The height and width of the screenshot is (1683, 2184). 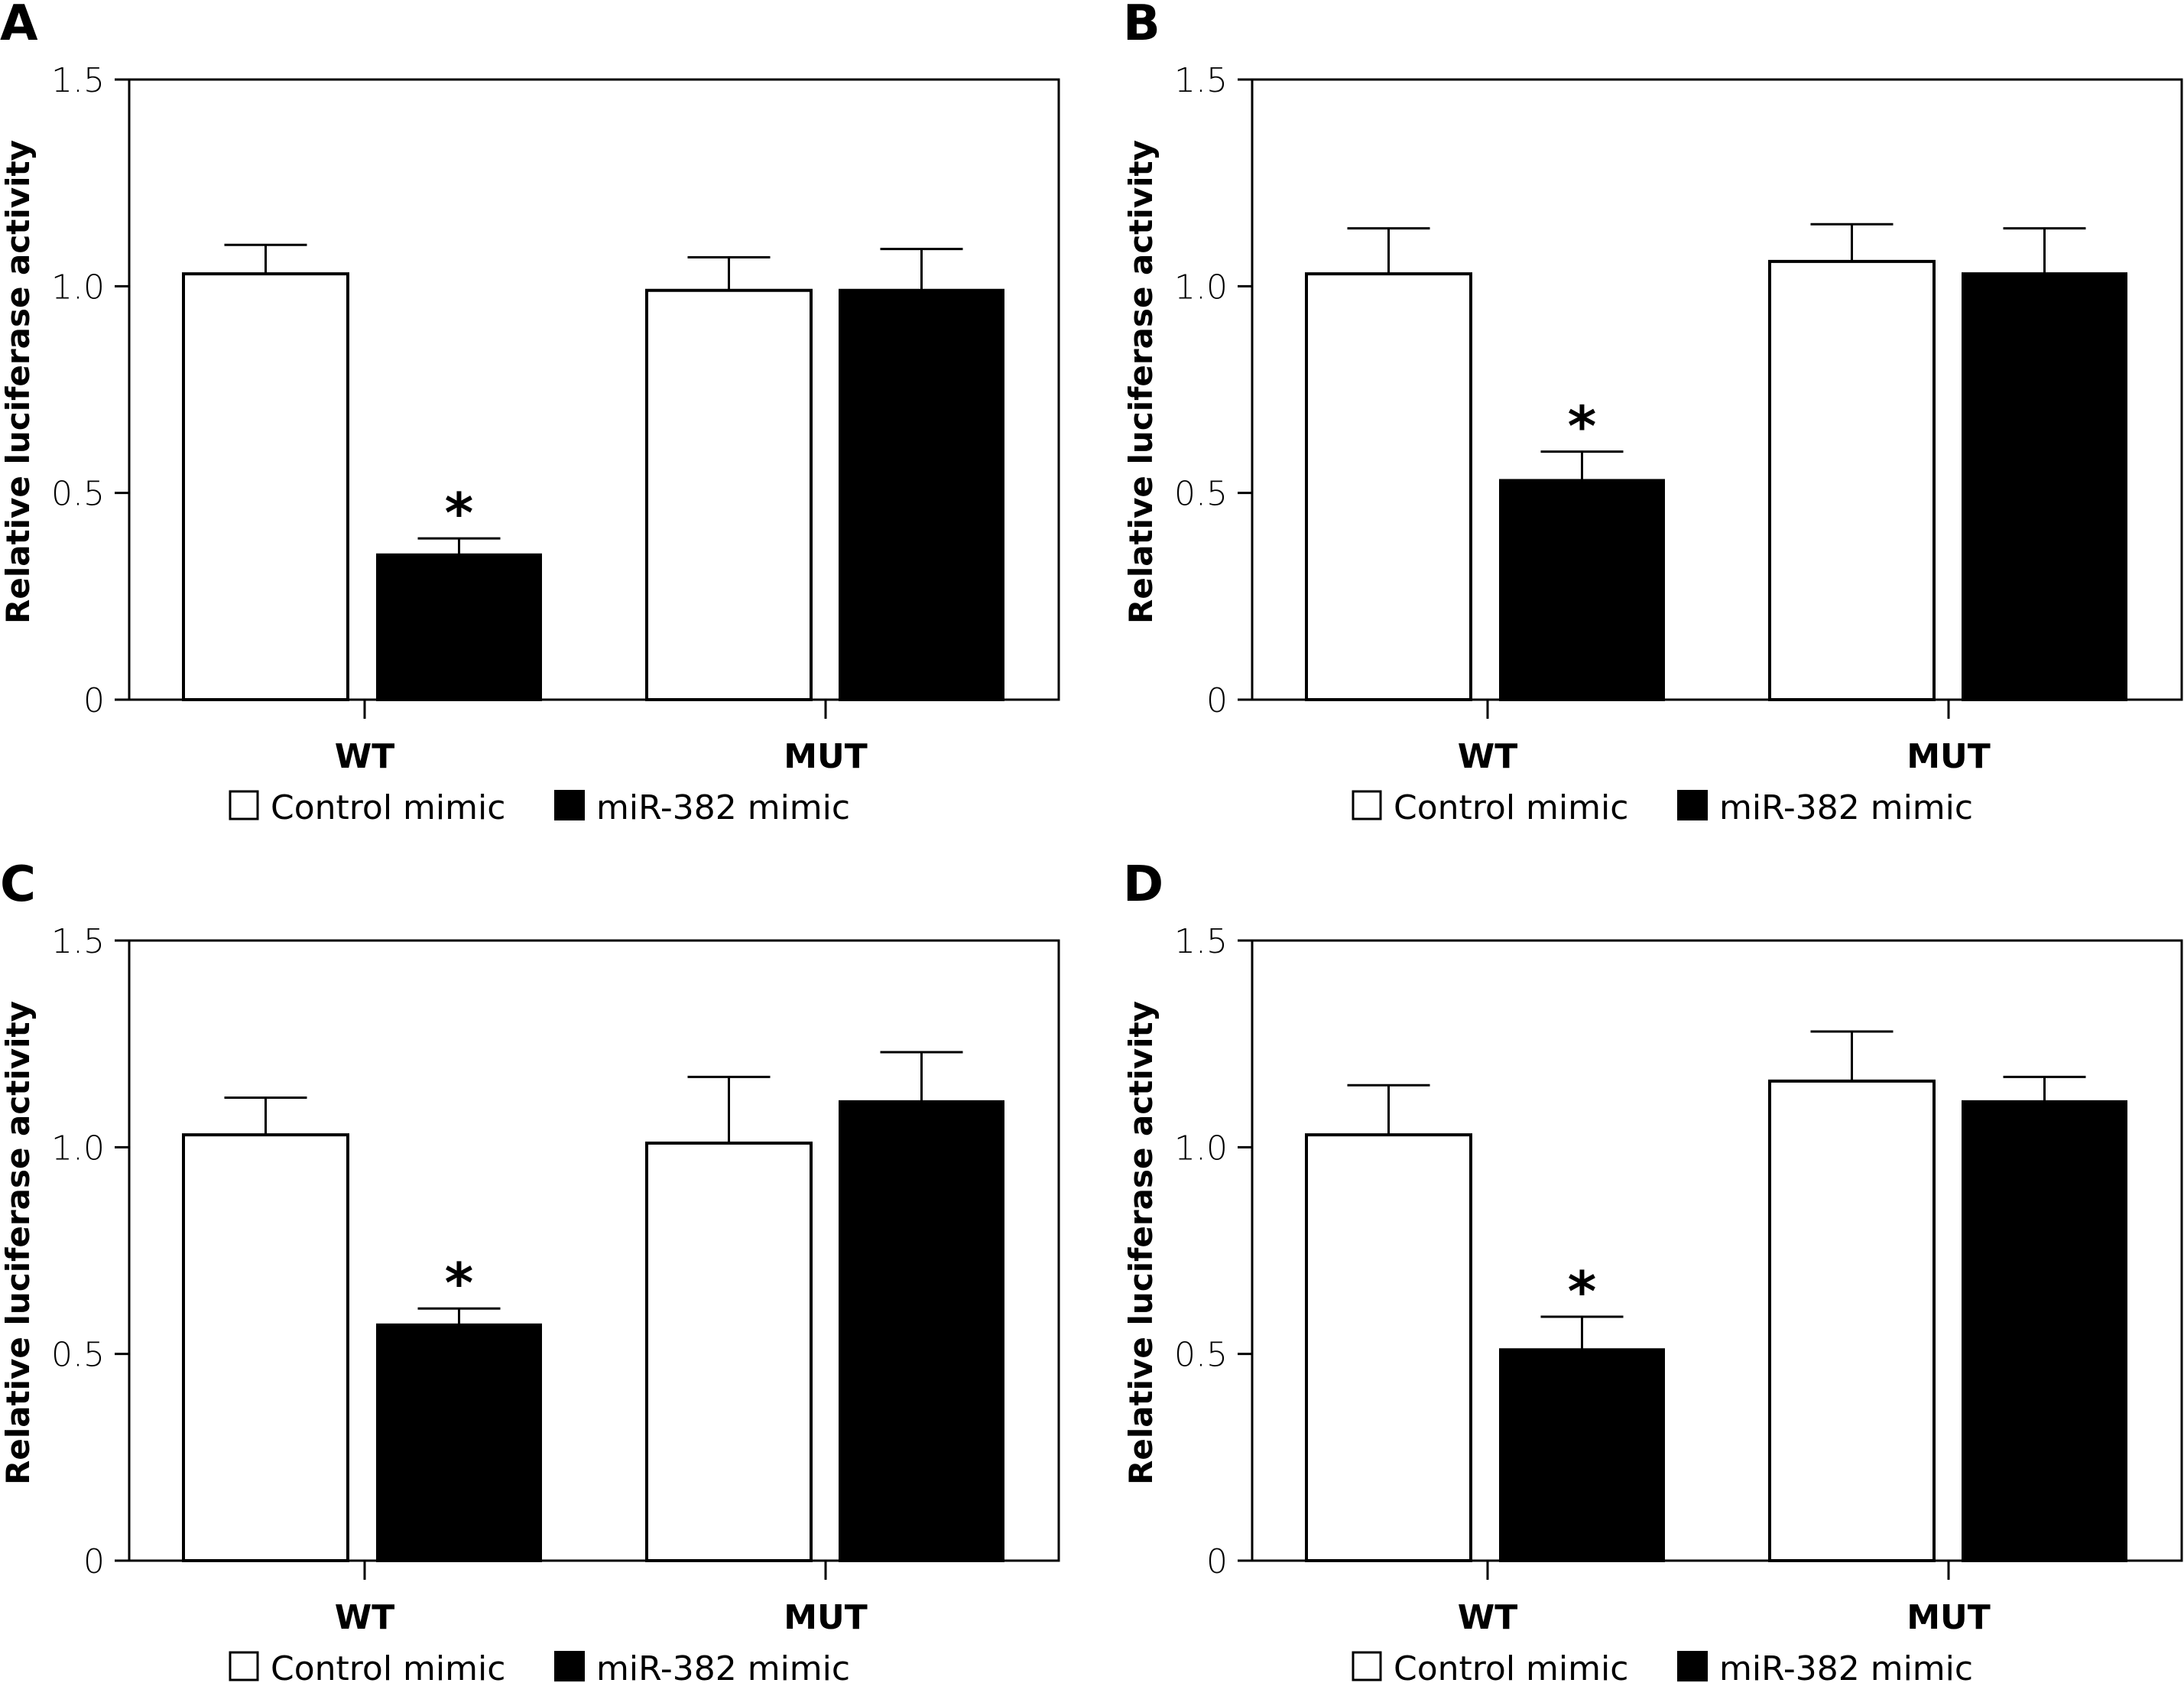 What do you see at coordinates (1141, 26) in the screenshot?
I see `panel-letter: B` at bounding box center [1141, 26].